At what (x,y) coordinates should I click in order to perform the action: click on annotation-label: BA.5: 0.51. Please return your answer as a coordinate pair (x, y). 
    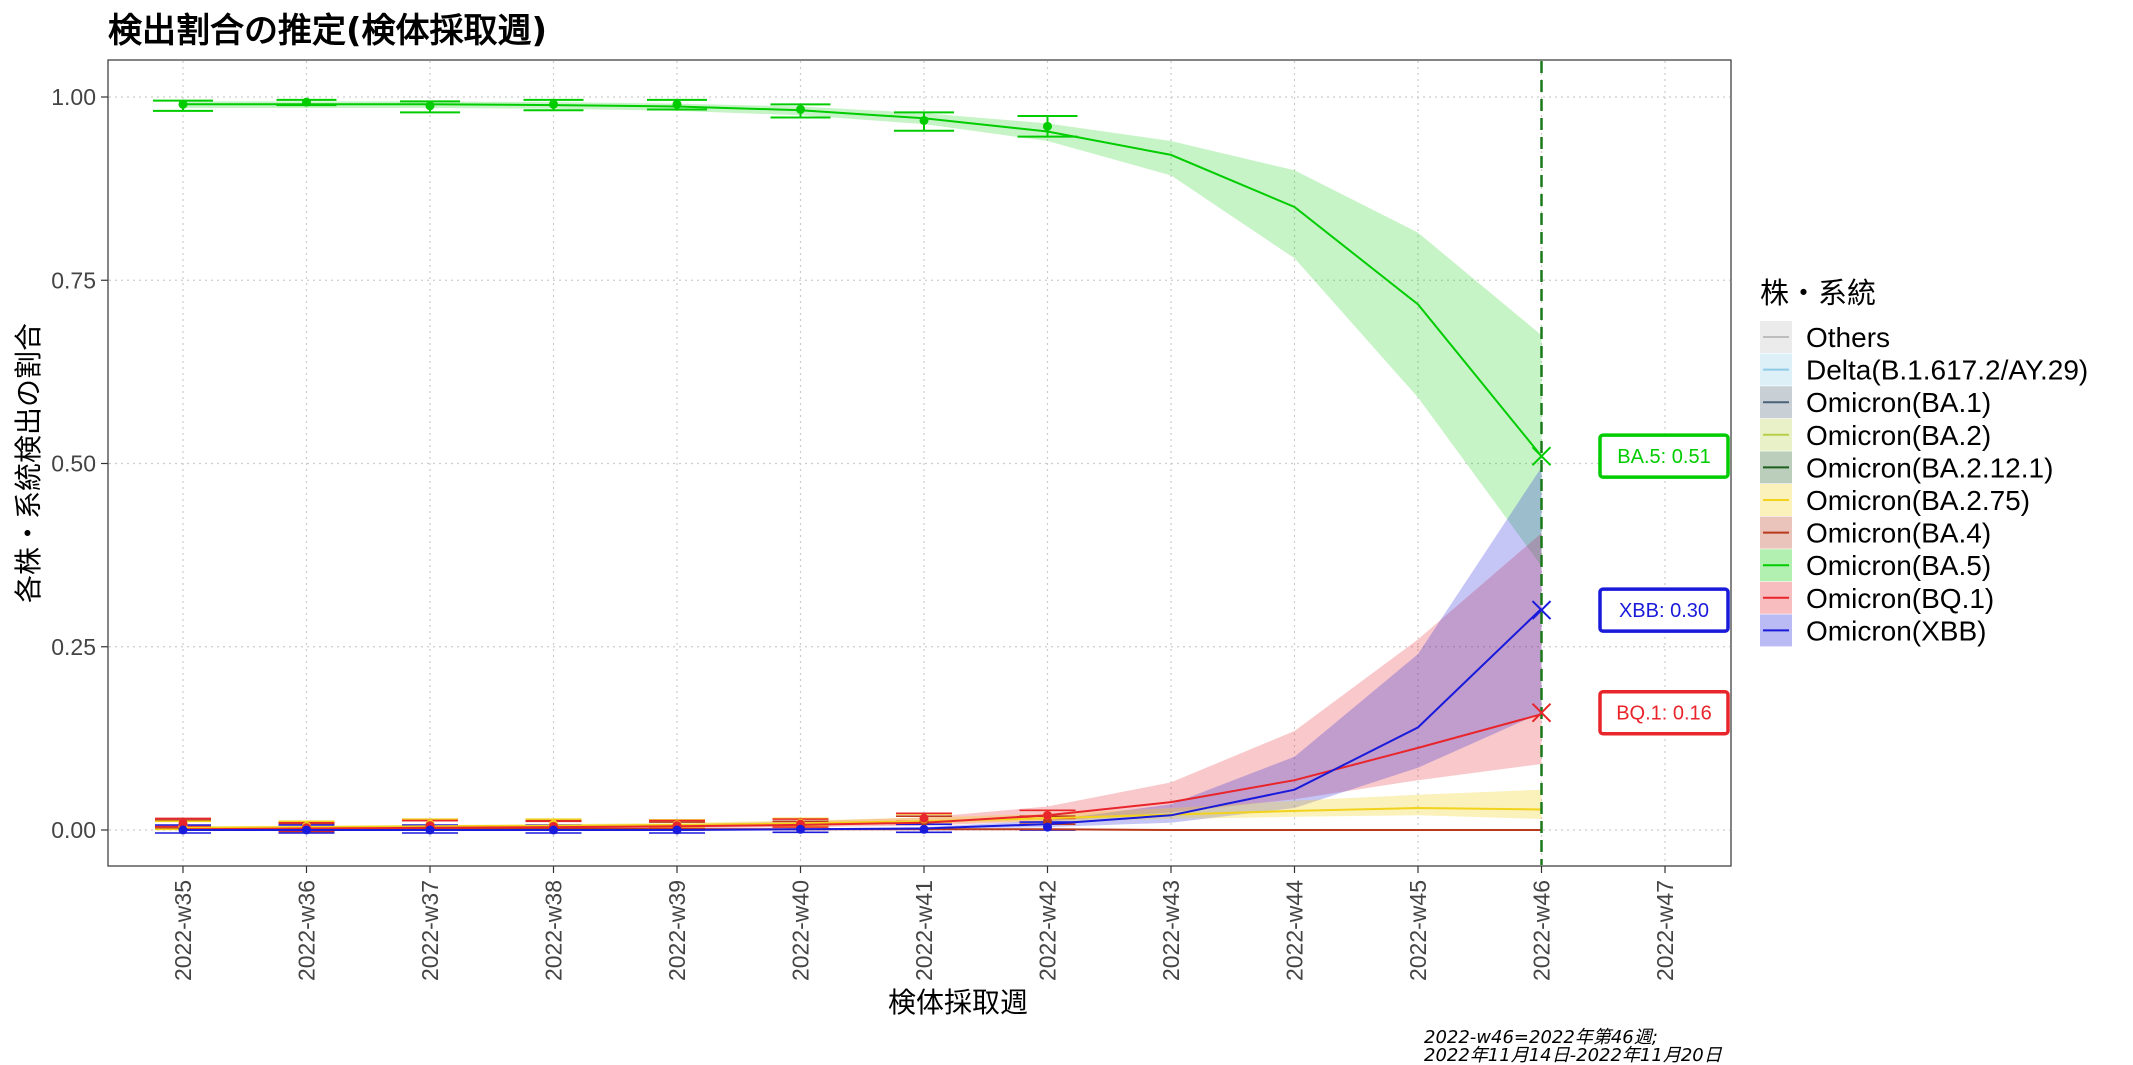
    Looking at the image, I should click on (1663, 457).